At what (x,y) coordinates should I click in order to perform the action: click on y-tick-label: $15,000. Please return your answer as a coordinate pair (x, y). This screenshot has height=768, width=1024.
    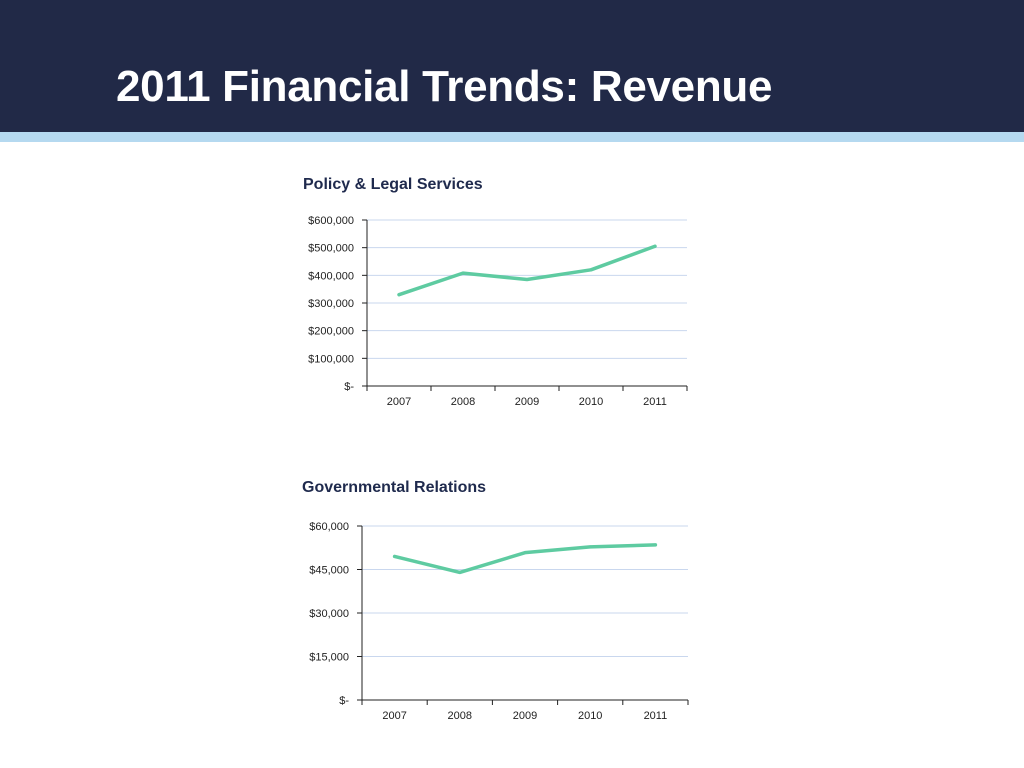
    Looking at the image, I should click on (329, 658).